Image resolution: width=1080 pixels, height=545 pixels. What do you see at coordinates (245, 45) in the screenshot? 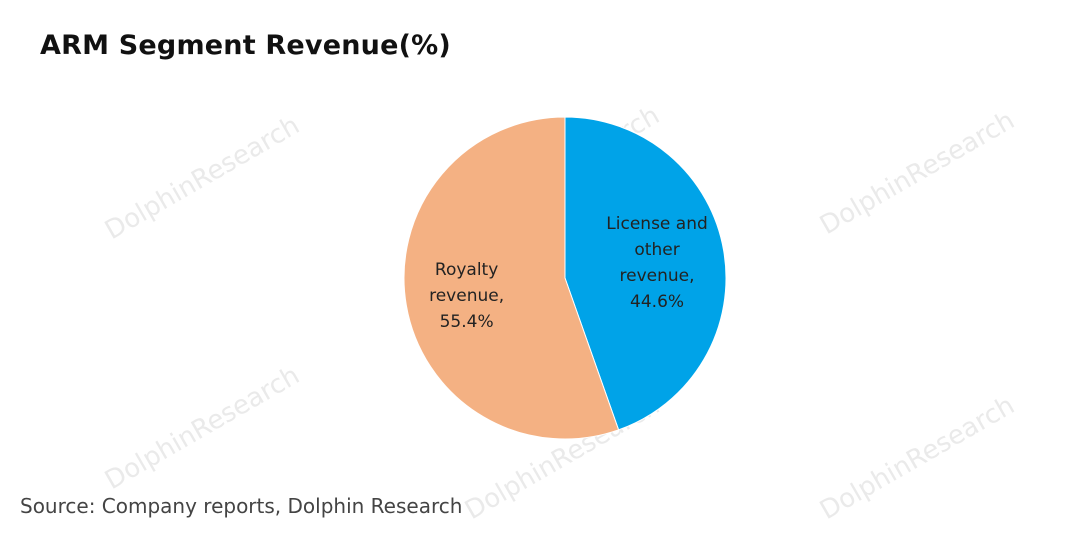
I see `chart-title: ARM Segment Revenue(%)` at bounding box center [245, 45].